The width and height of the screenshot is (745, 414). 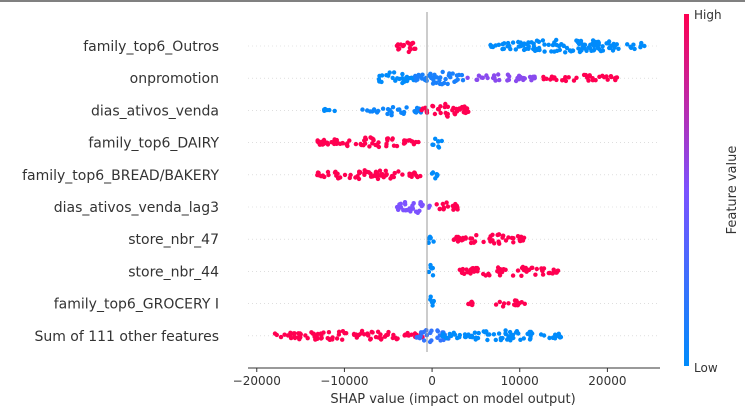 I want to click on x-axis-ticks: −20000 −10000 0 10000 20000, so click(x=429, y=378).